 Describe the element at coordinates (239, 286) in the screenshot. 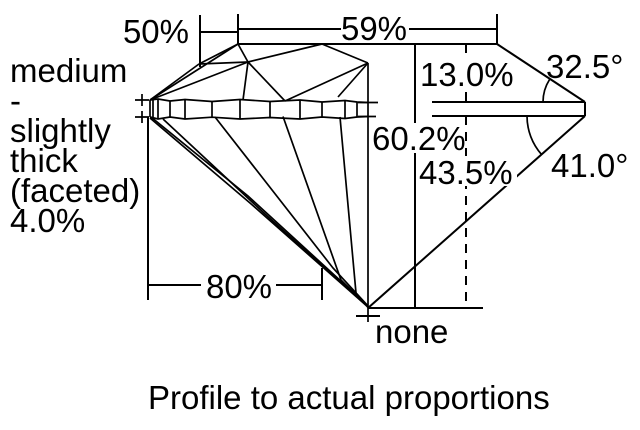

I see `lower-girdle-label: 80%` at that location.